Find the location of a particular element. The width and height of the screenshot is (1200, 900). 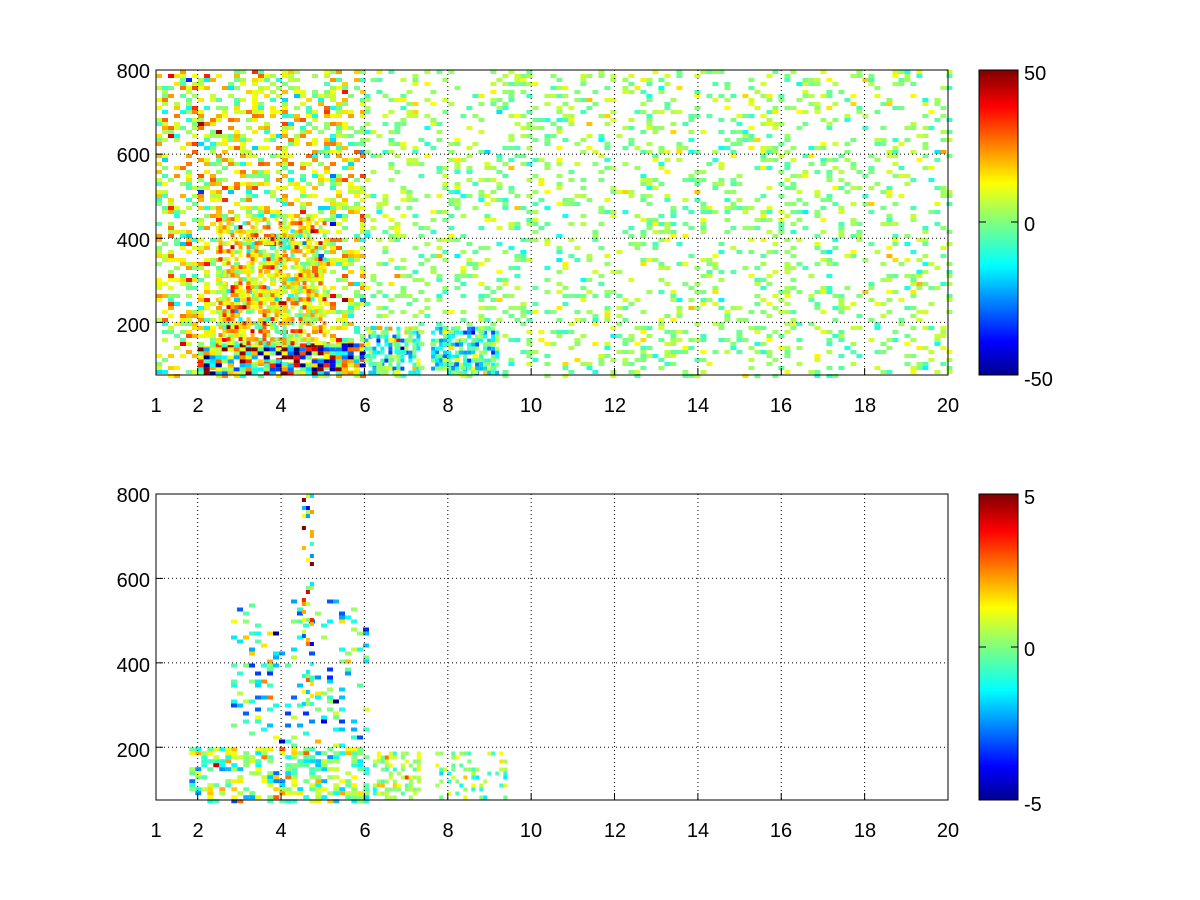

x-tick-label: 6 is located at coordinates (364, 831).